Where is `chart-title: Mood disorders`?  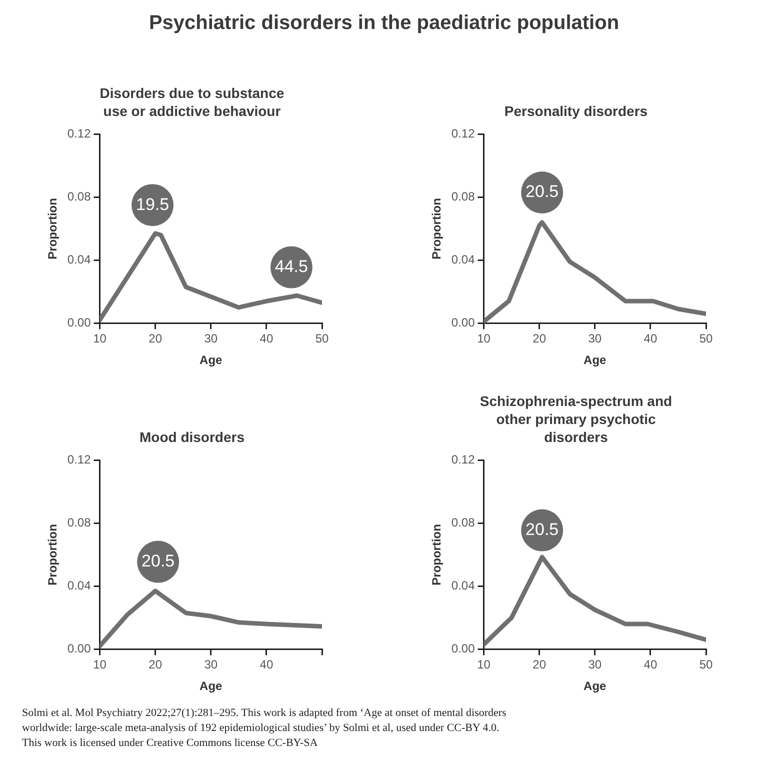
chart-title: Mood disorders is located at coordinates (192, 437).